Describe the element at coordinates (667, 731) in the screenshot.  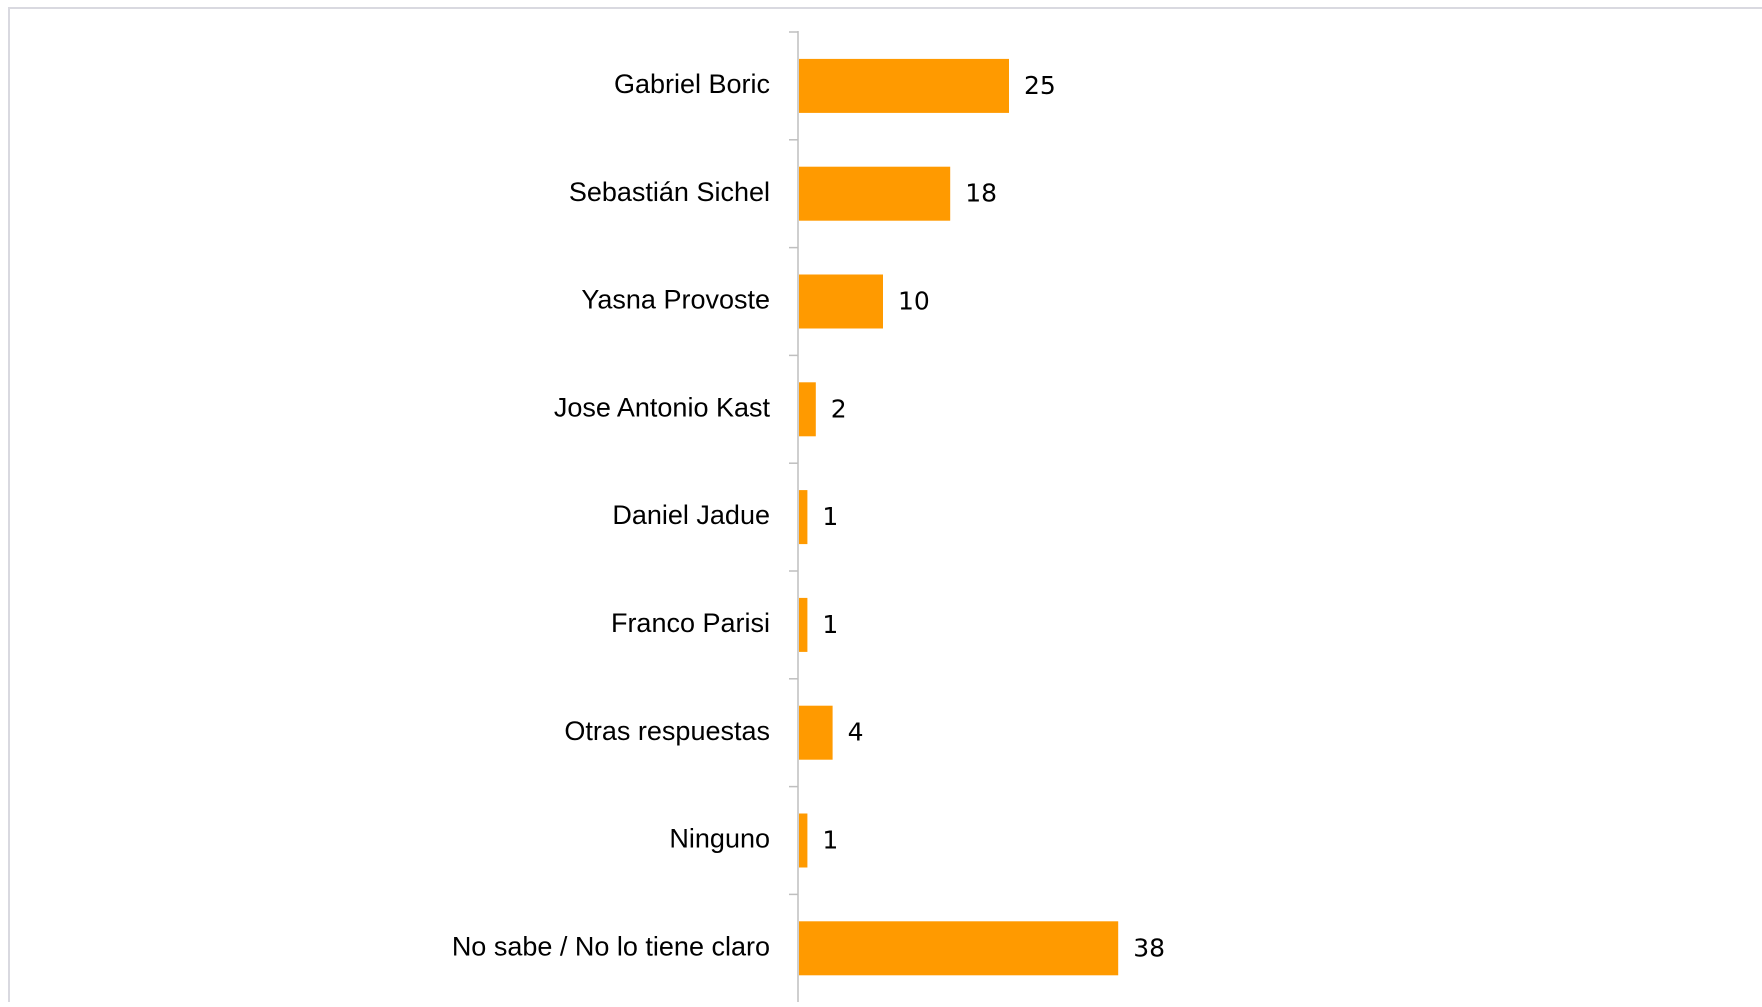
I see `category-label: Otras respuestas` at that location.